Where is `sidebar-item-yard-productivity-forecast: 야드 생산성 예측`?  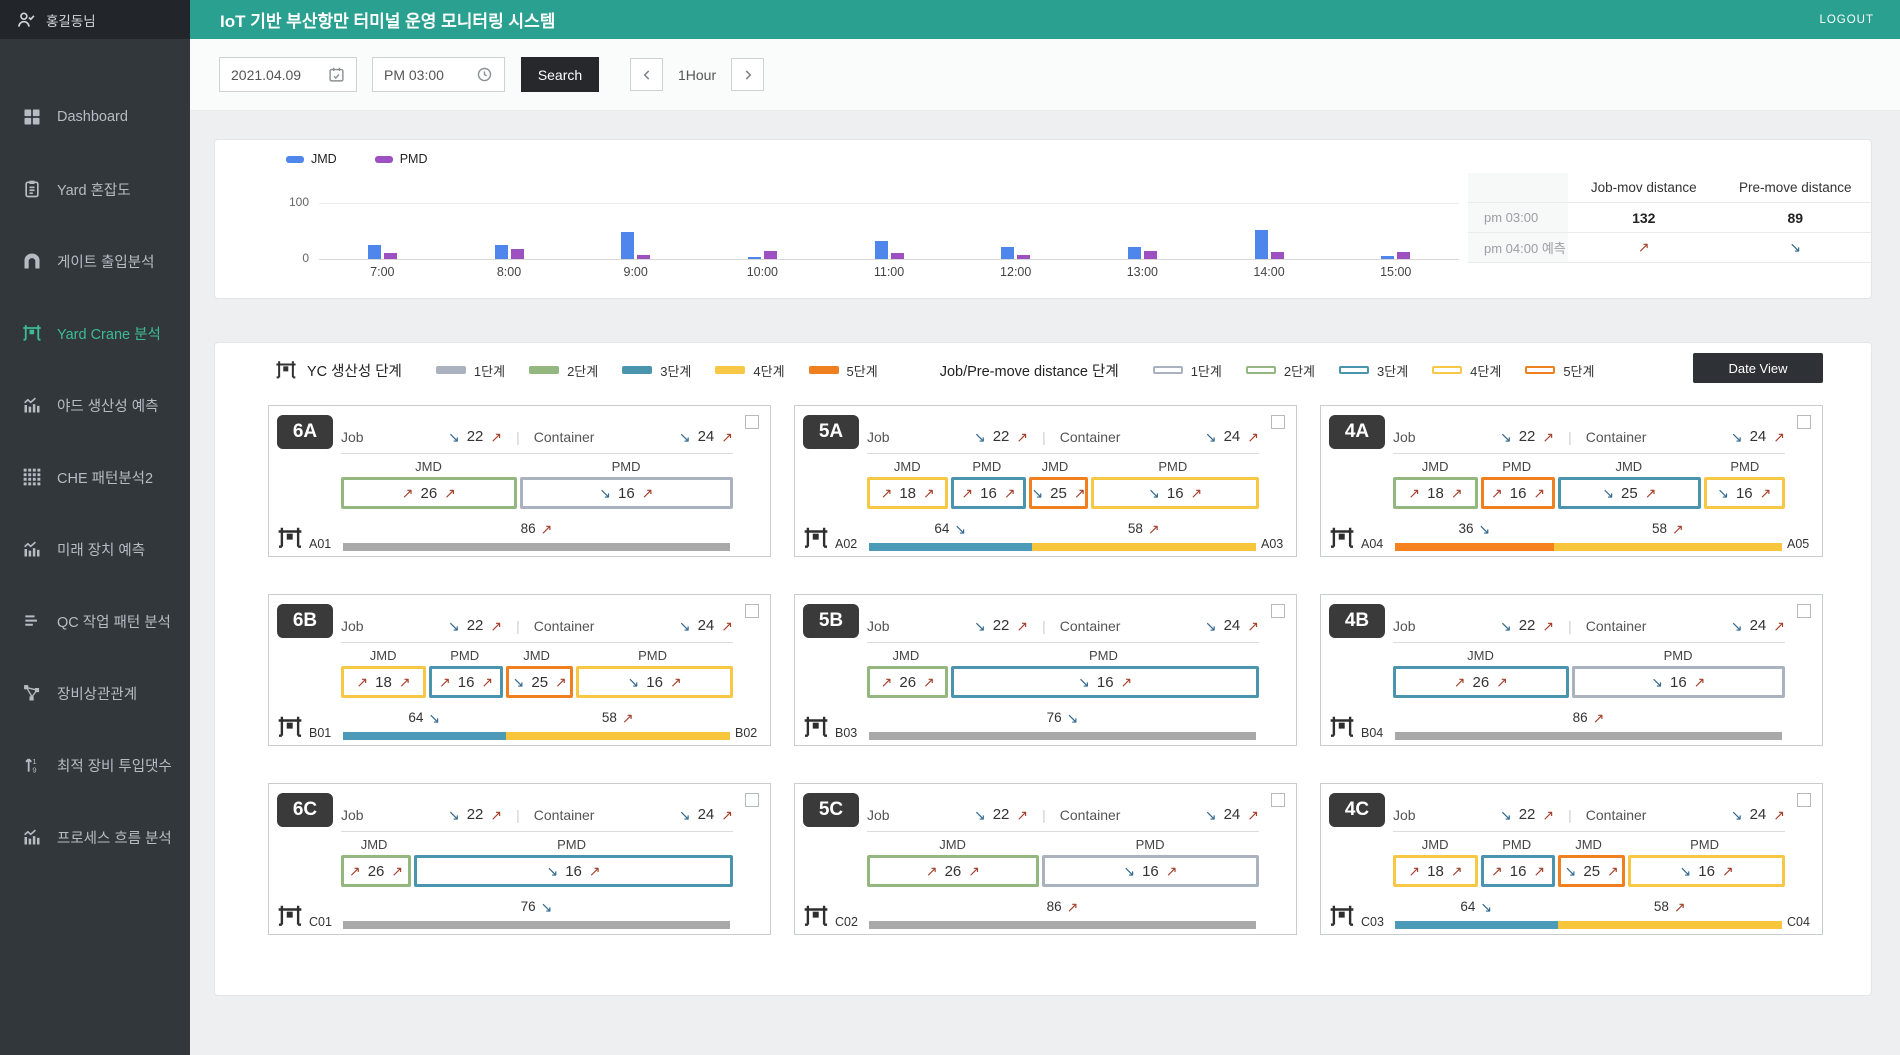 sidebar-item-yard-productivity-forecast: 야드 생산성 예측 is located at coordinates (95, 405).